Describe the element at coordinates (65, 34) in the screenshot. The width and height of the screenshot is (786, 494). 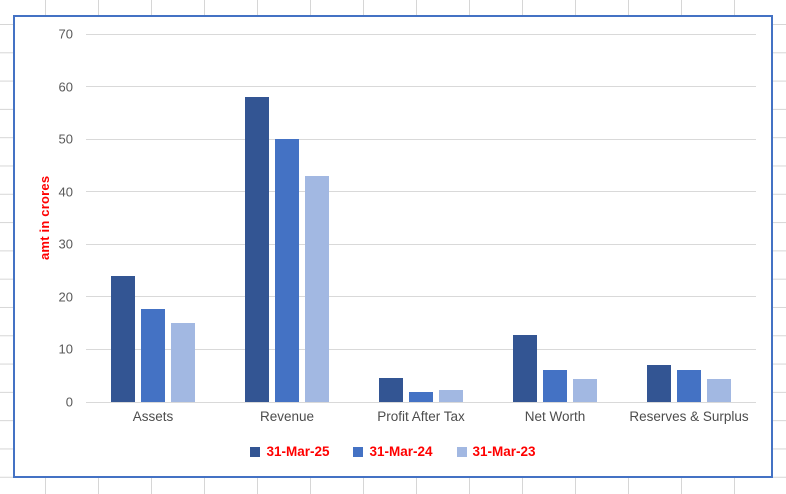
I see `y-axis-tick-label: 70` at that location.